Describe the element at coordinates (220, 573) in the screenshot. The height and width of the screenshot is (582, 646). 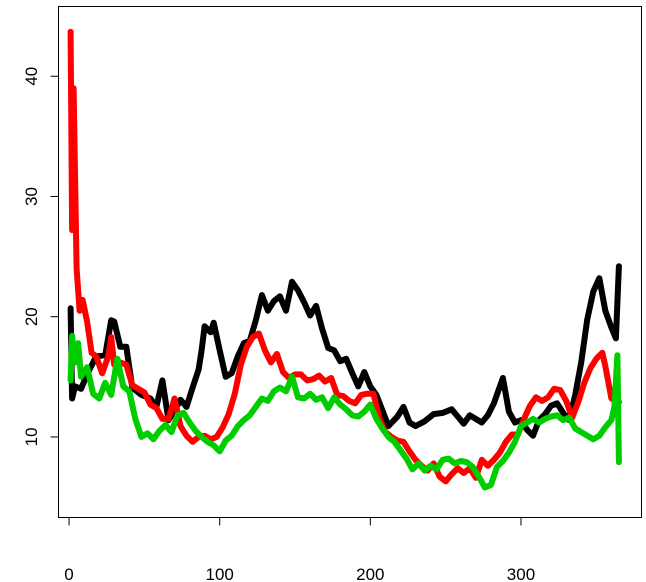
I see `x-tick-label: 100` at that location.